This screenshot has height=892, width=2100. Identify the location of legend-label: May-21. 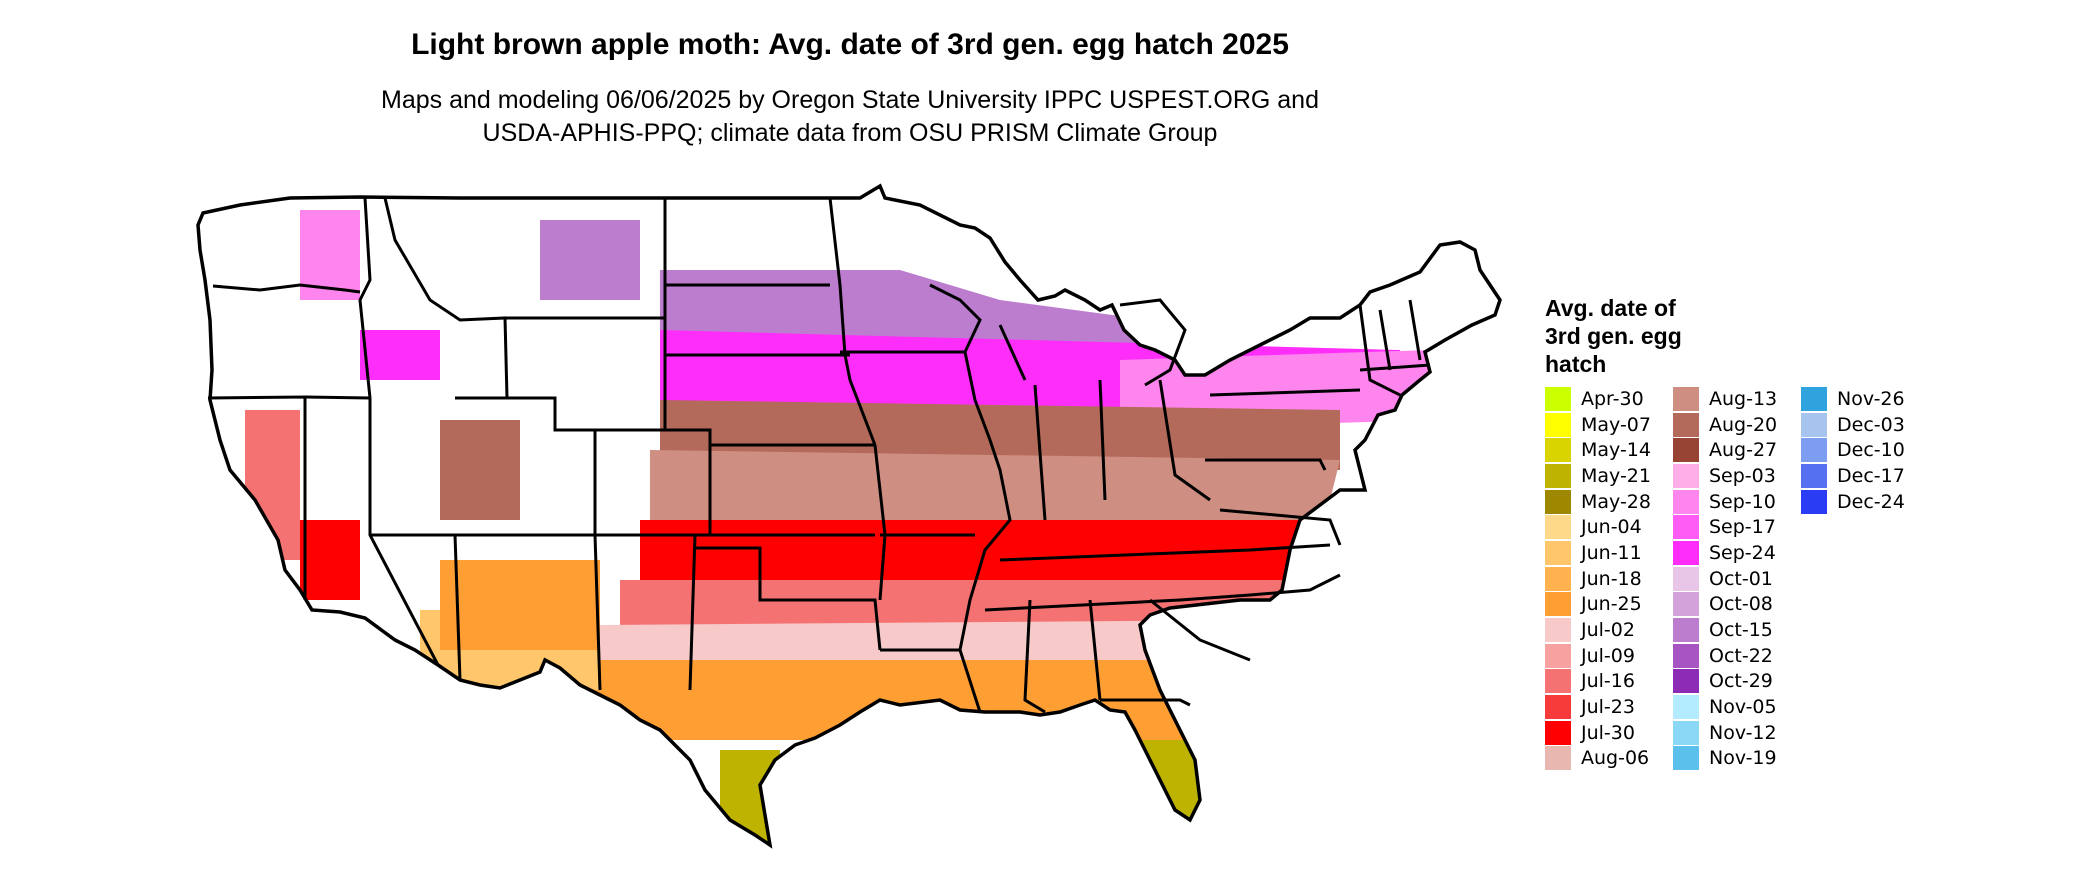
(1616, 475).